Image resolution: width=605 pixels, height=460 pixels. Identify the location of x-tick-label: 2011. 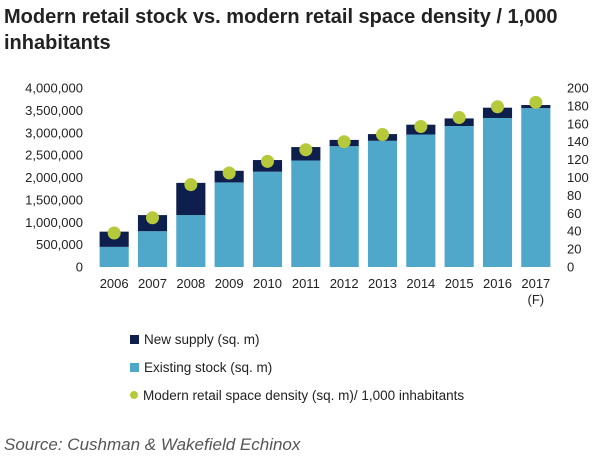
(306, 283).